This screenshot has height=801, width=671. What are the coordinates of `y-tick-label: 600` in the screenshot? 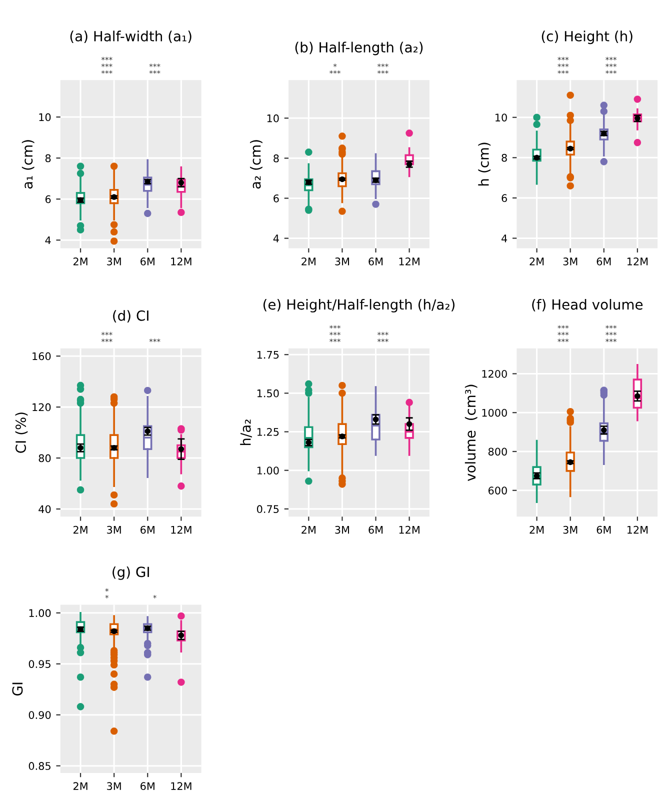 It's located at (497, 490).